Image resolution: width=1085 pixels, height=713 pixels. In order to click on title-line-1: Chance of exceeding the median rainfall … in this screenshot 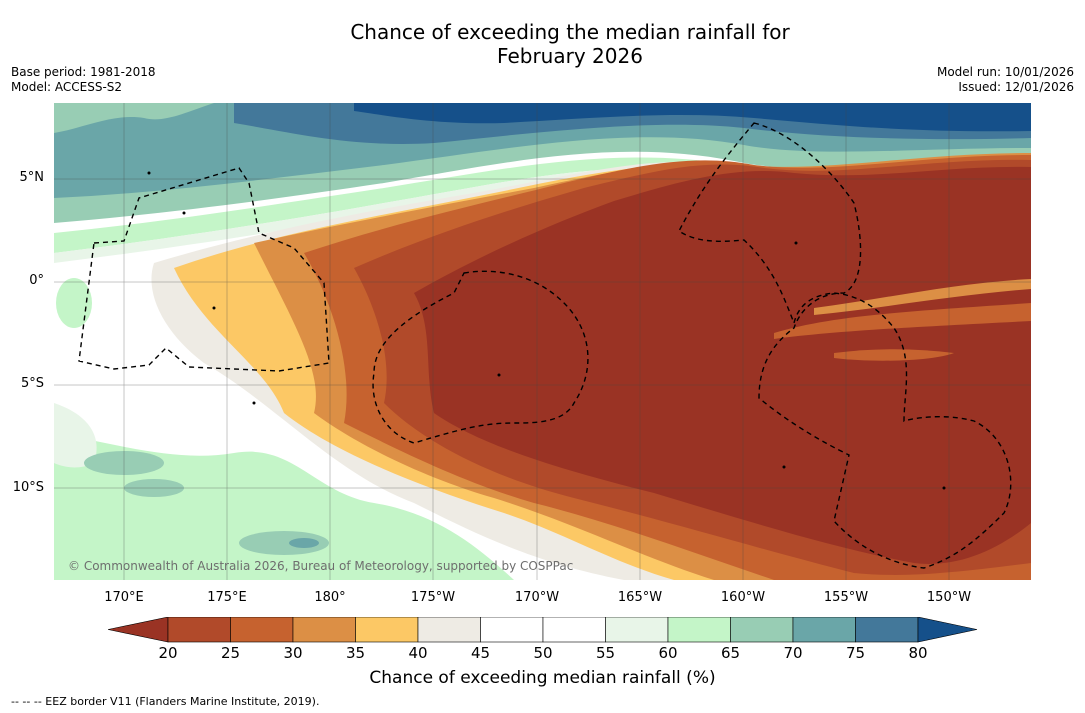, I will do `click(570, 32)`.